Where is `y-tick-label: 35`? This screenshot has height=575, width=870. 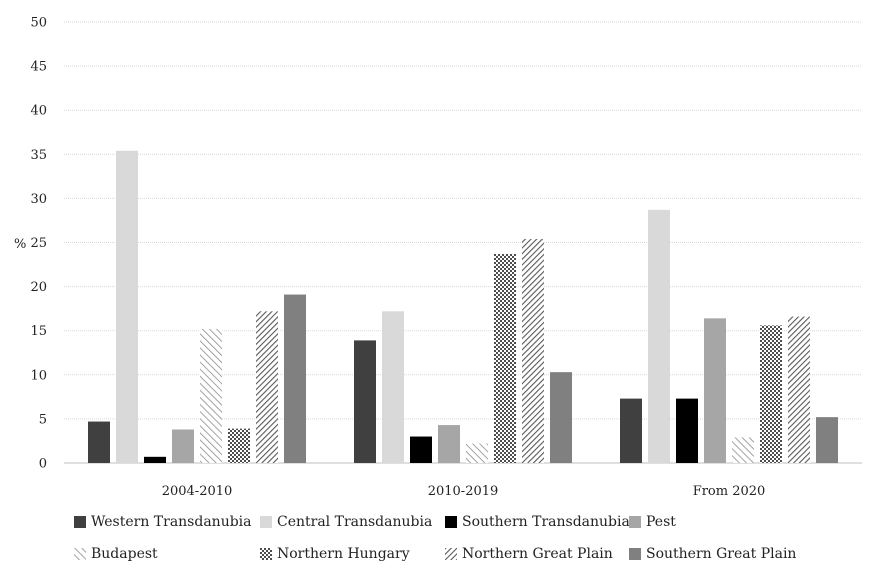
y-tick-label: 35 is located at coordinates (38, 155).